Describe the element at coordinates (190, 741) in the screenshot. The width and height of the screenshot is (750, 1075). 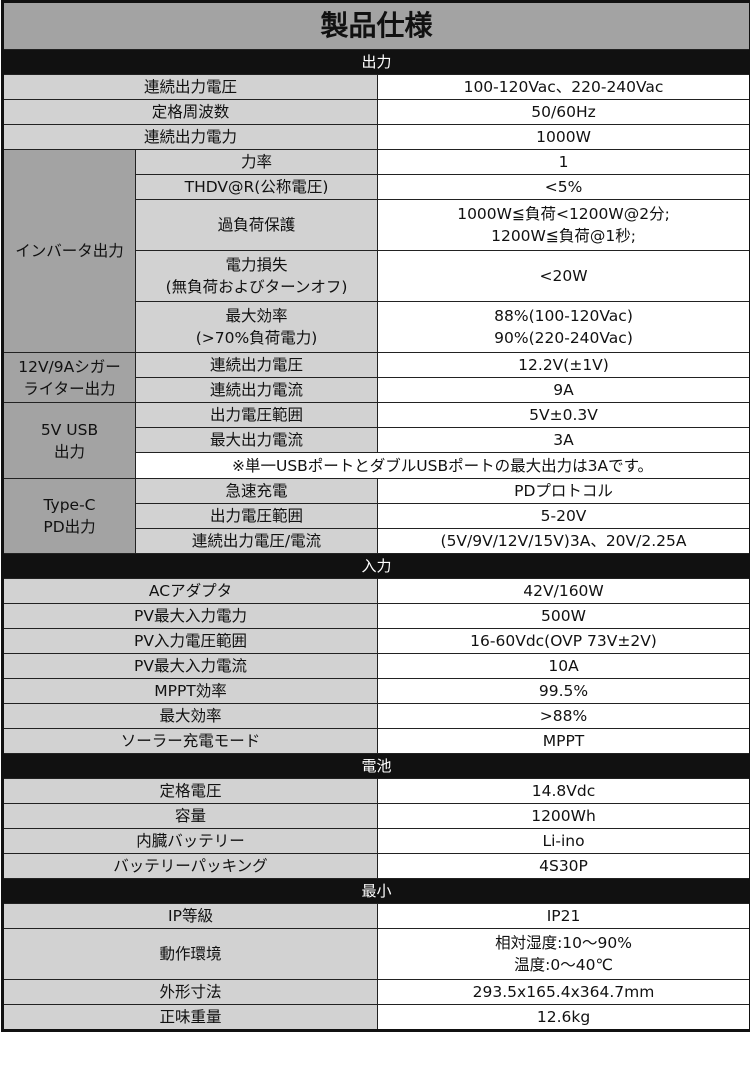
I see `spec-label: ソーラー充電モード` at that location.